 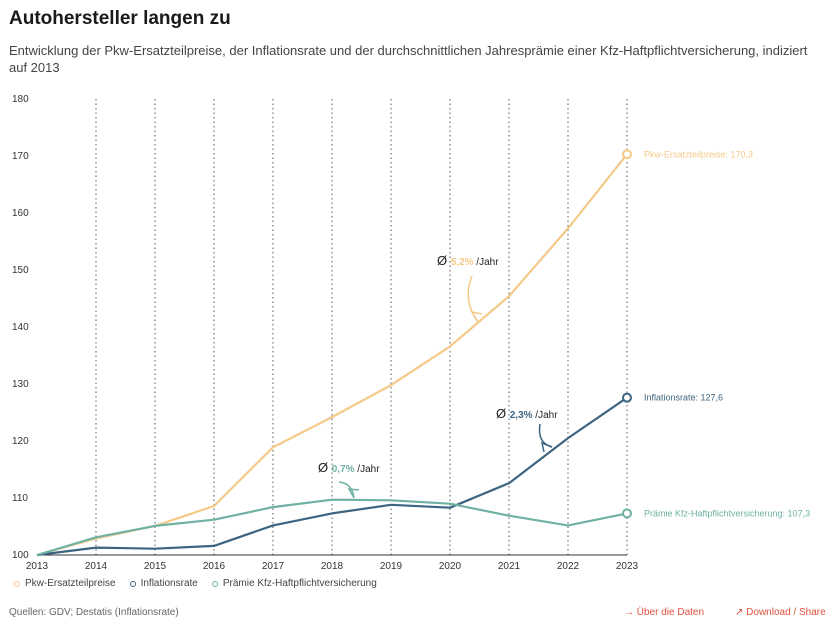 I want to click on download-share-link: ↗ Download / Share, so click(x=780, y=612).